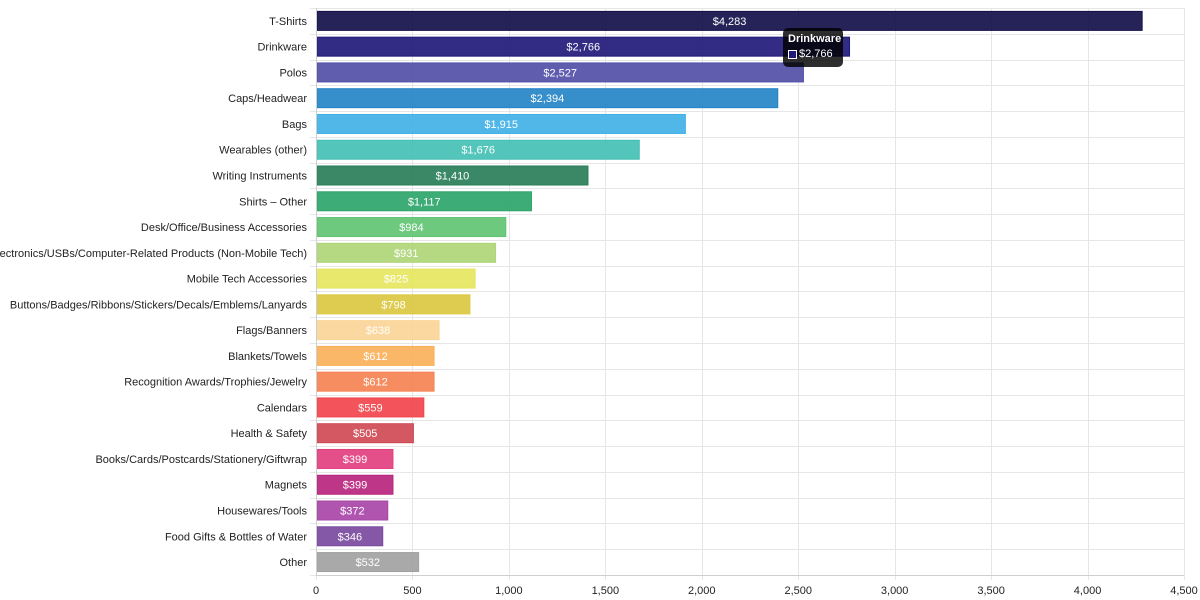 The height and width of the screenshot is (600, 1200). I want to click on x-tick-label: 500, so click(412, 591).